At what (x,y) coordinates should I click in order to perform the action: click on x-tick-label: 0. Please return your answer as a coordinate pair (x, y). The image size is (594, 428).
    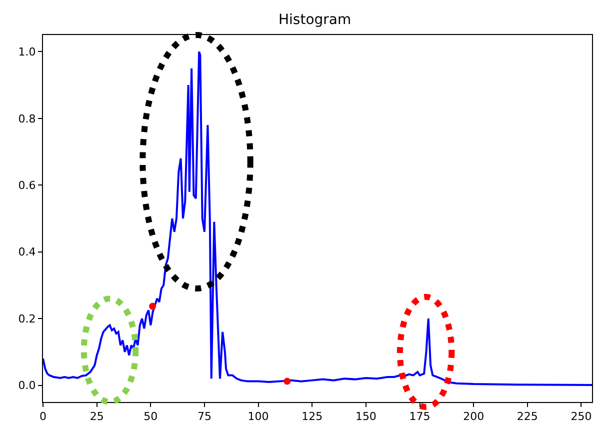
    Looking at the image, I should click on (43, 417).